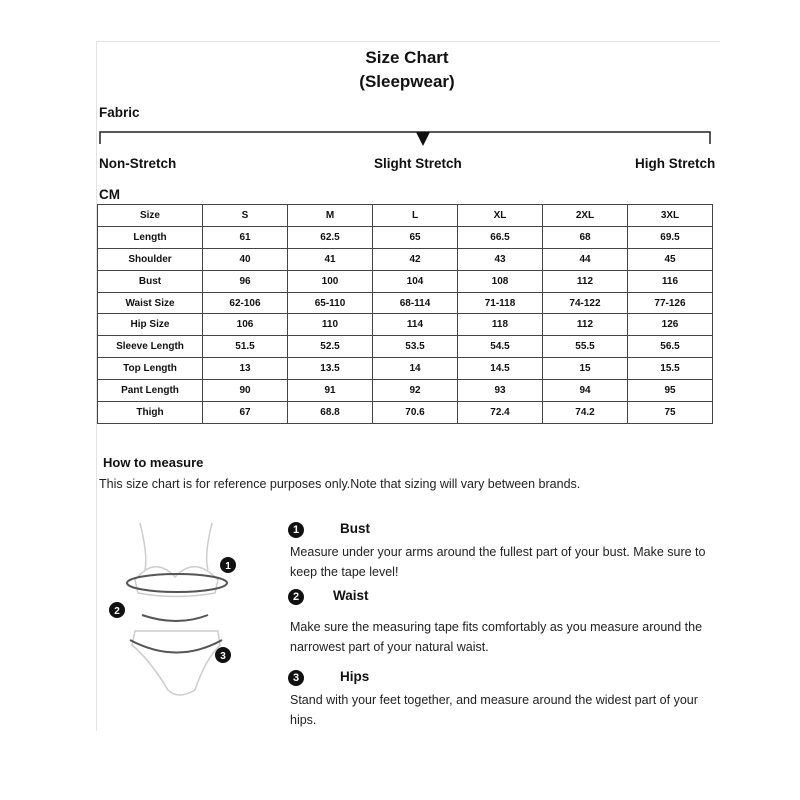 The width and height of the screenshot is (800, 800). I want to click on table-cell: S, so click(245, 215).